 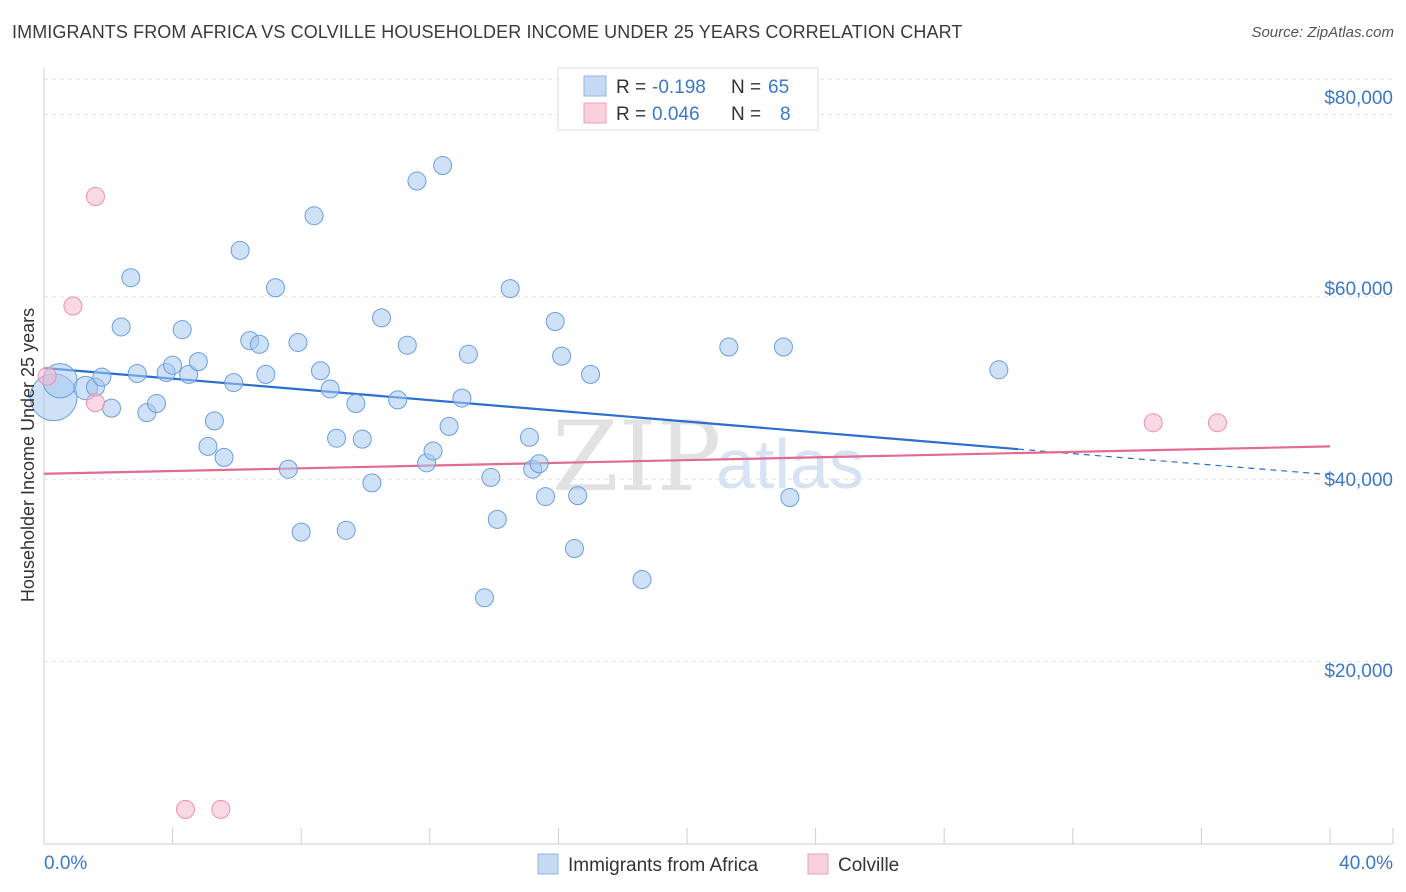 I want to click on y-tick-60000: $60,000, so click(x=1358, y=289).